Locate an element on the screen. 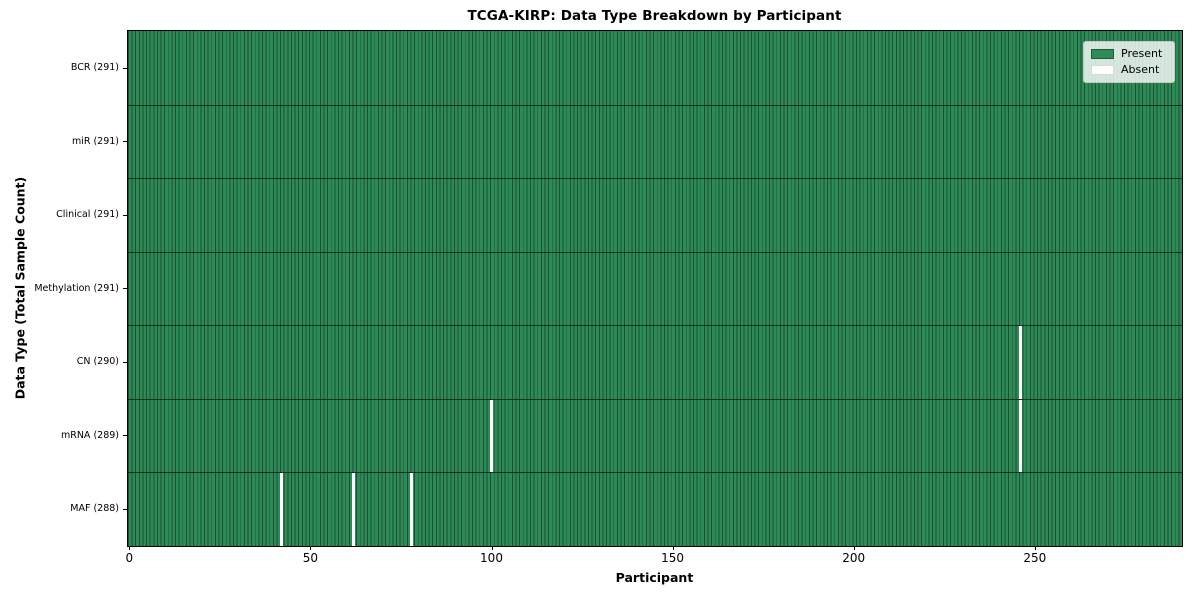  legend-entry-absent: Absent is located at coordinates (1132, 70).